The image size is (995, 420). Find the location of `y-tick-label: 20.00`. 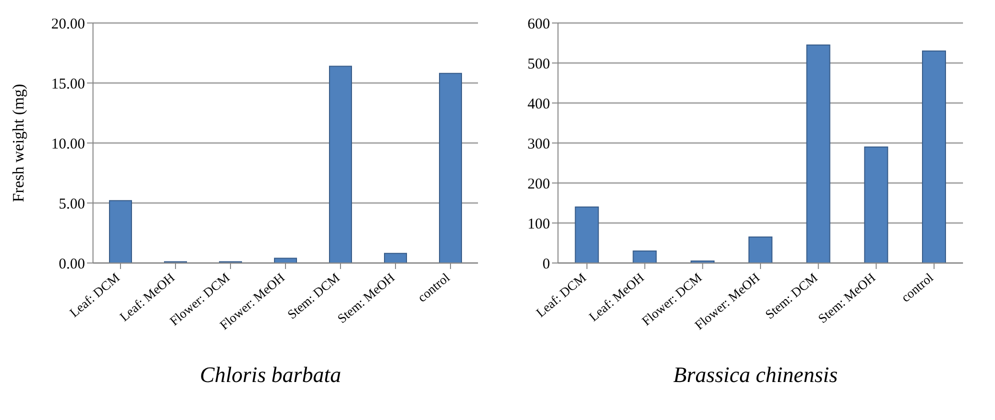

y-tick-label: 20.00 is located at coordinates (68, 24).